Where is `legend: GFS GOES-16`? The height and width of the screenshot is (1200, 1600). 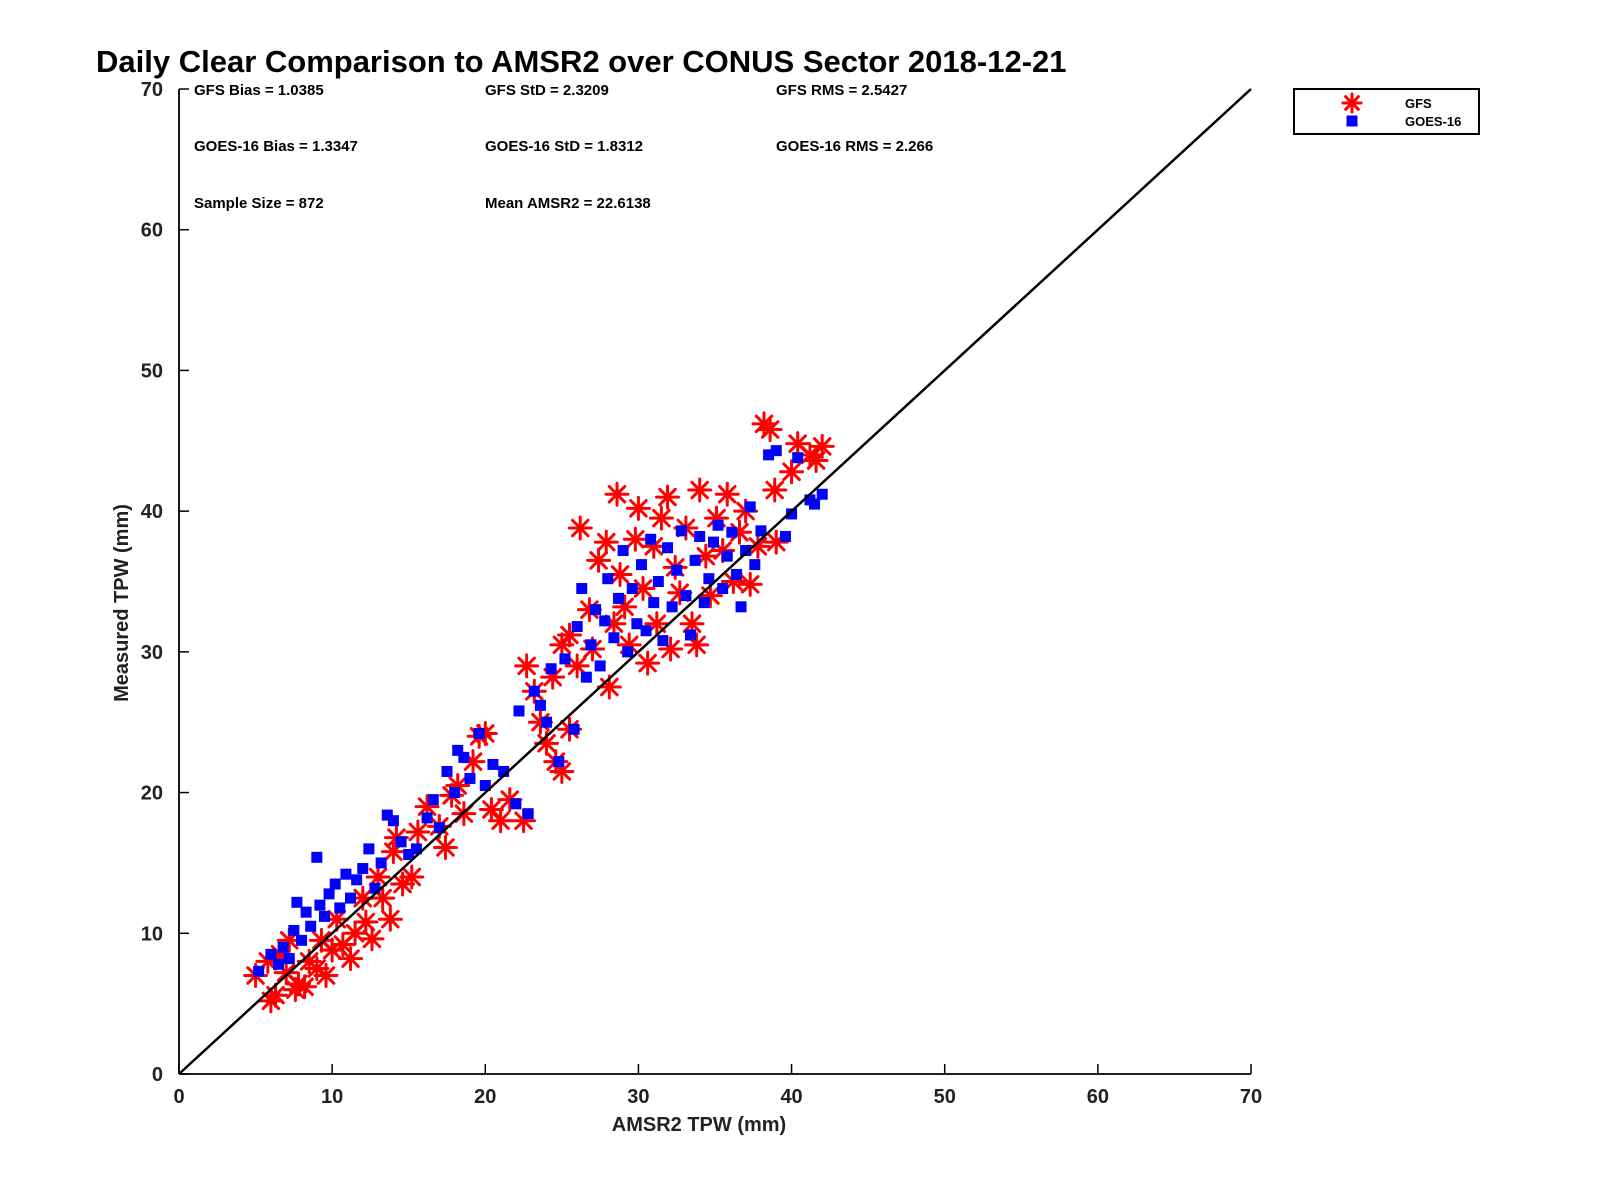 legend: GFS GOES-16 is located at coordinates (1386, 111).